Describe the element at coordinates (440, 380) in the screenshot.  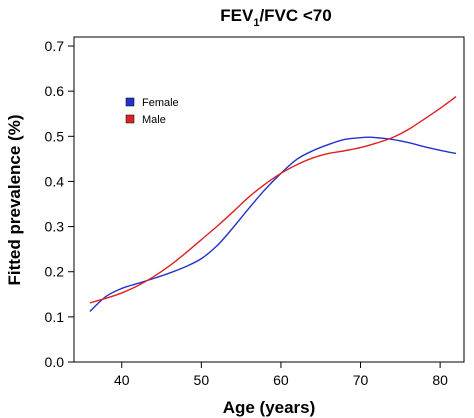
I see `x-tick-label: 80` at that location.